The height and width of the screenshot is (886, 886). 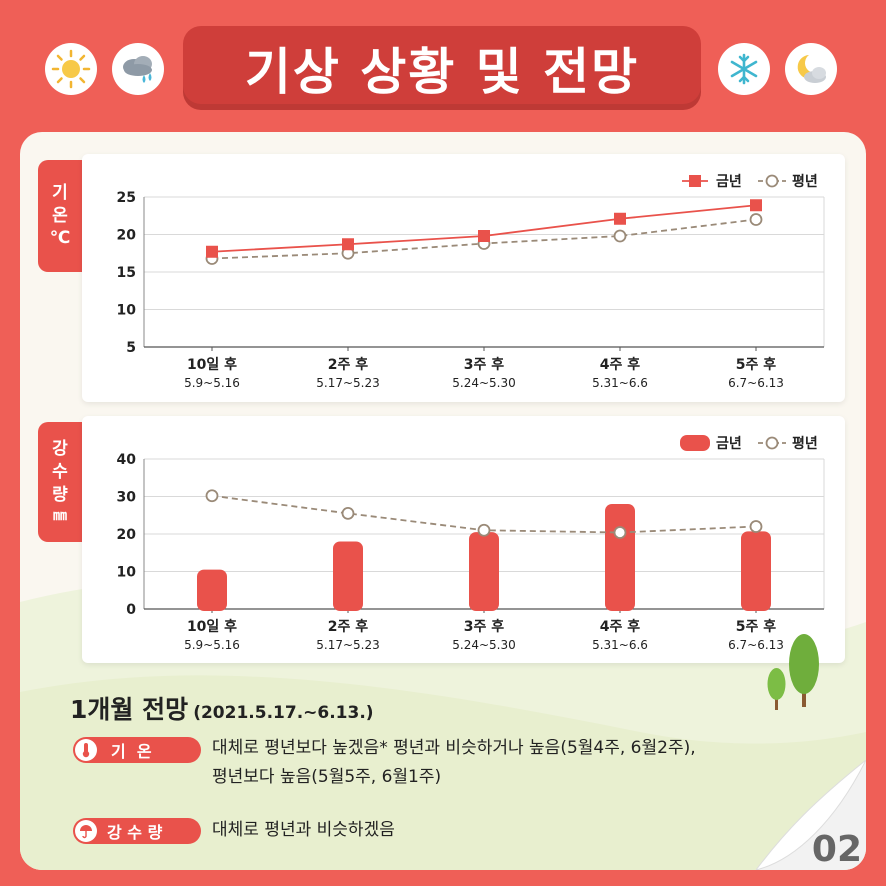 What do you see at coordinates (484, 627) in the screenshot?
I see `rain-category-label: 3주 후` at bounding box center [484, 627].